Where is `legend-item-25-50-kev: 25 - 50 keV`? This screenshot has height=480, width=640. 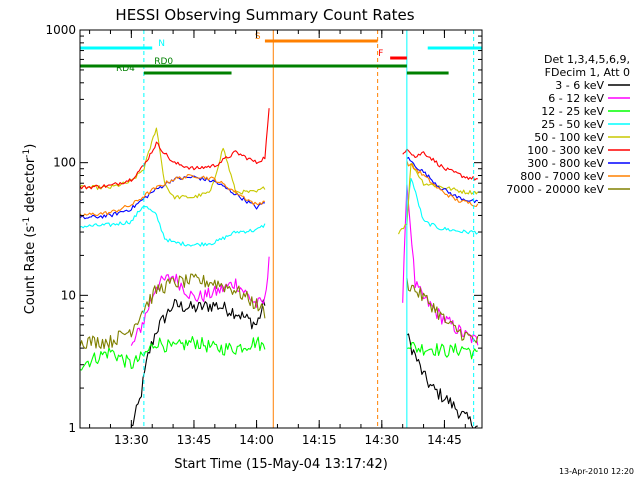 legend-item-25-50-kev: 25 - 50 keV is located at coordinates (585, 124).